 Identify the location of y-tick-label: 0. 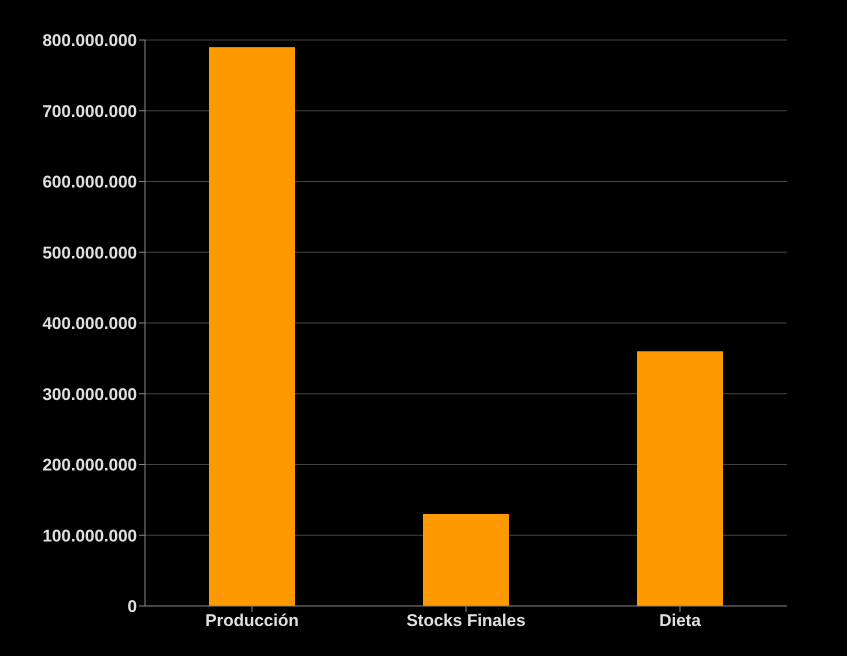
(132, 606).